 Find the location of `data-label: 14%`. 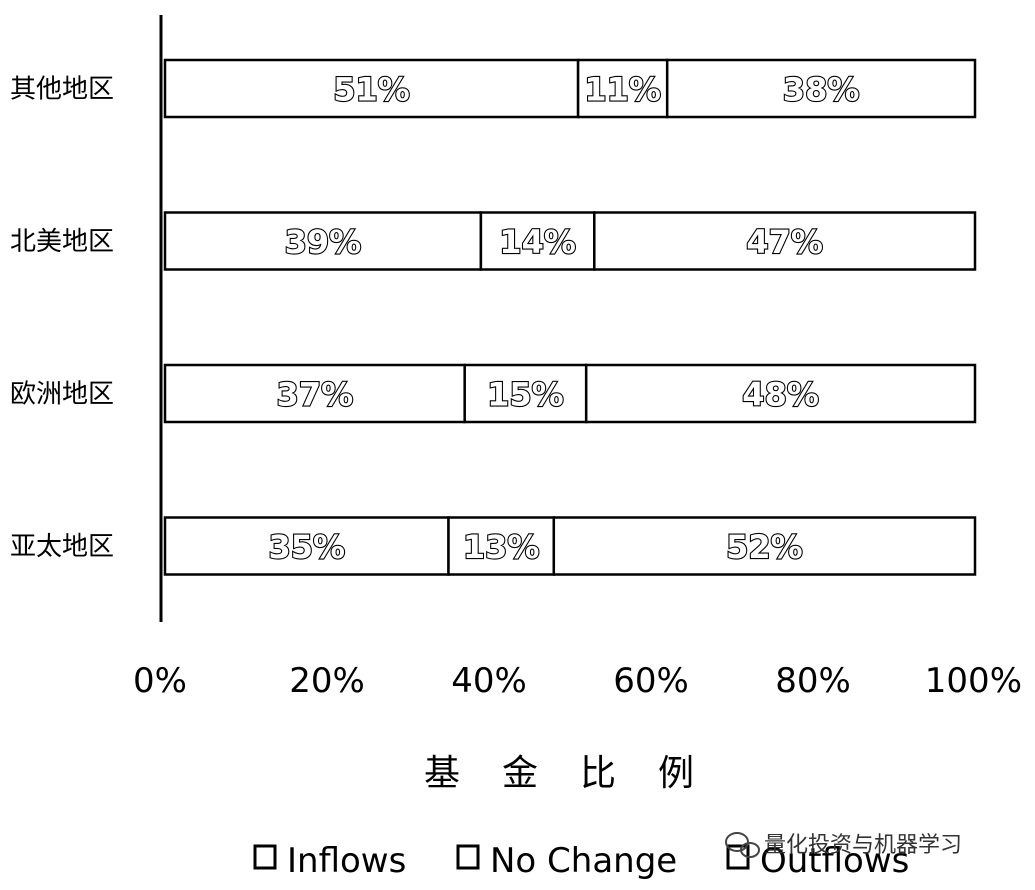

data-label: 14% is located at coordinates (537, 242).